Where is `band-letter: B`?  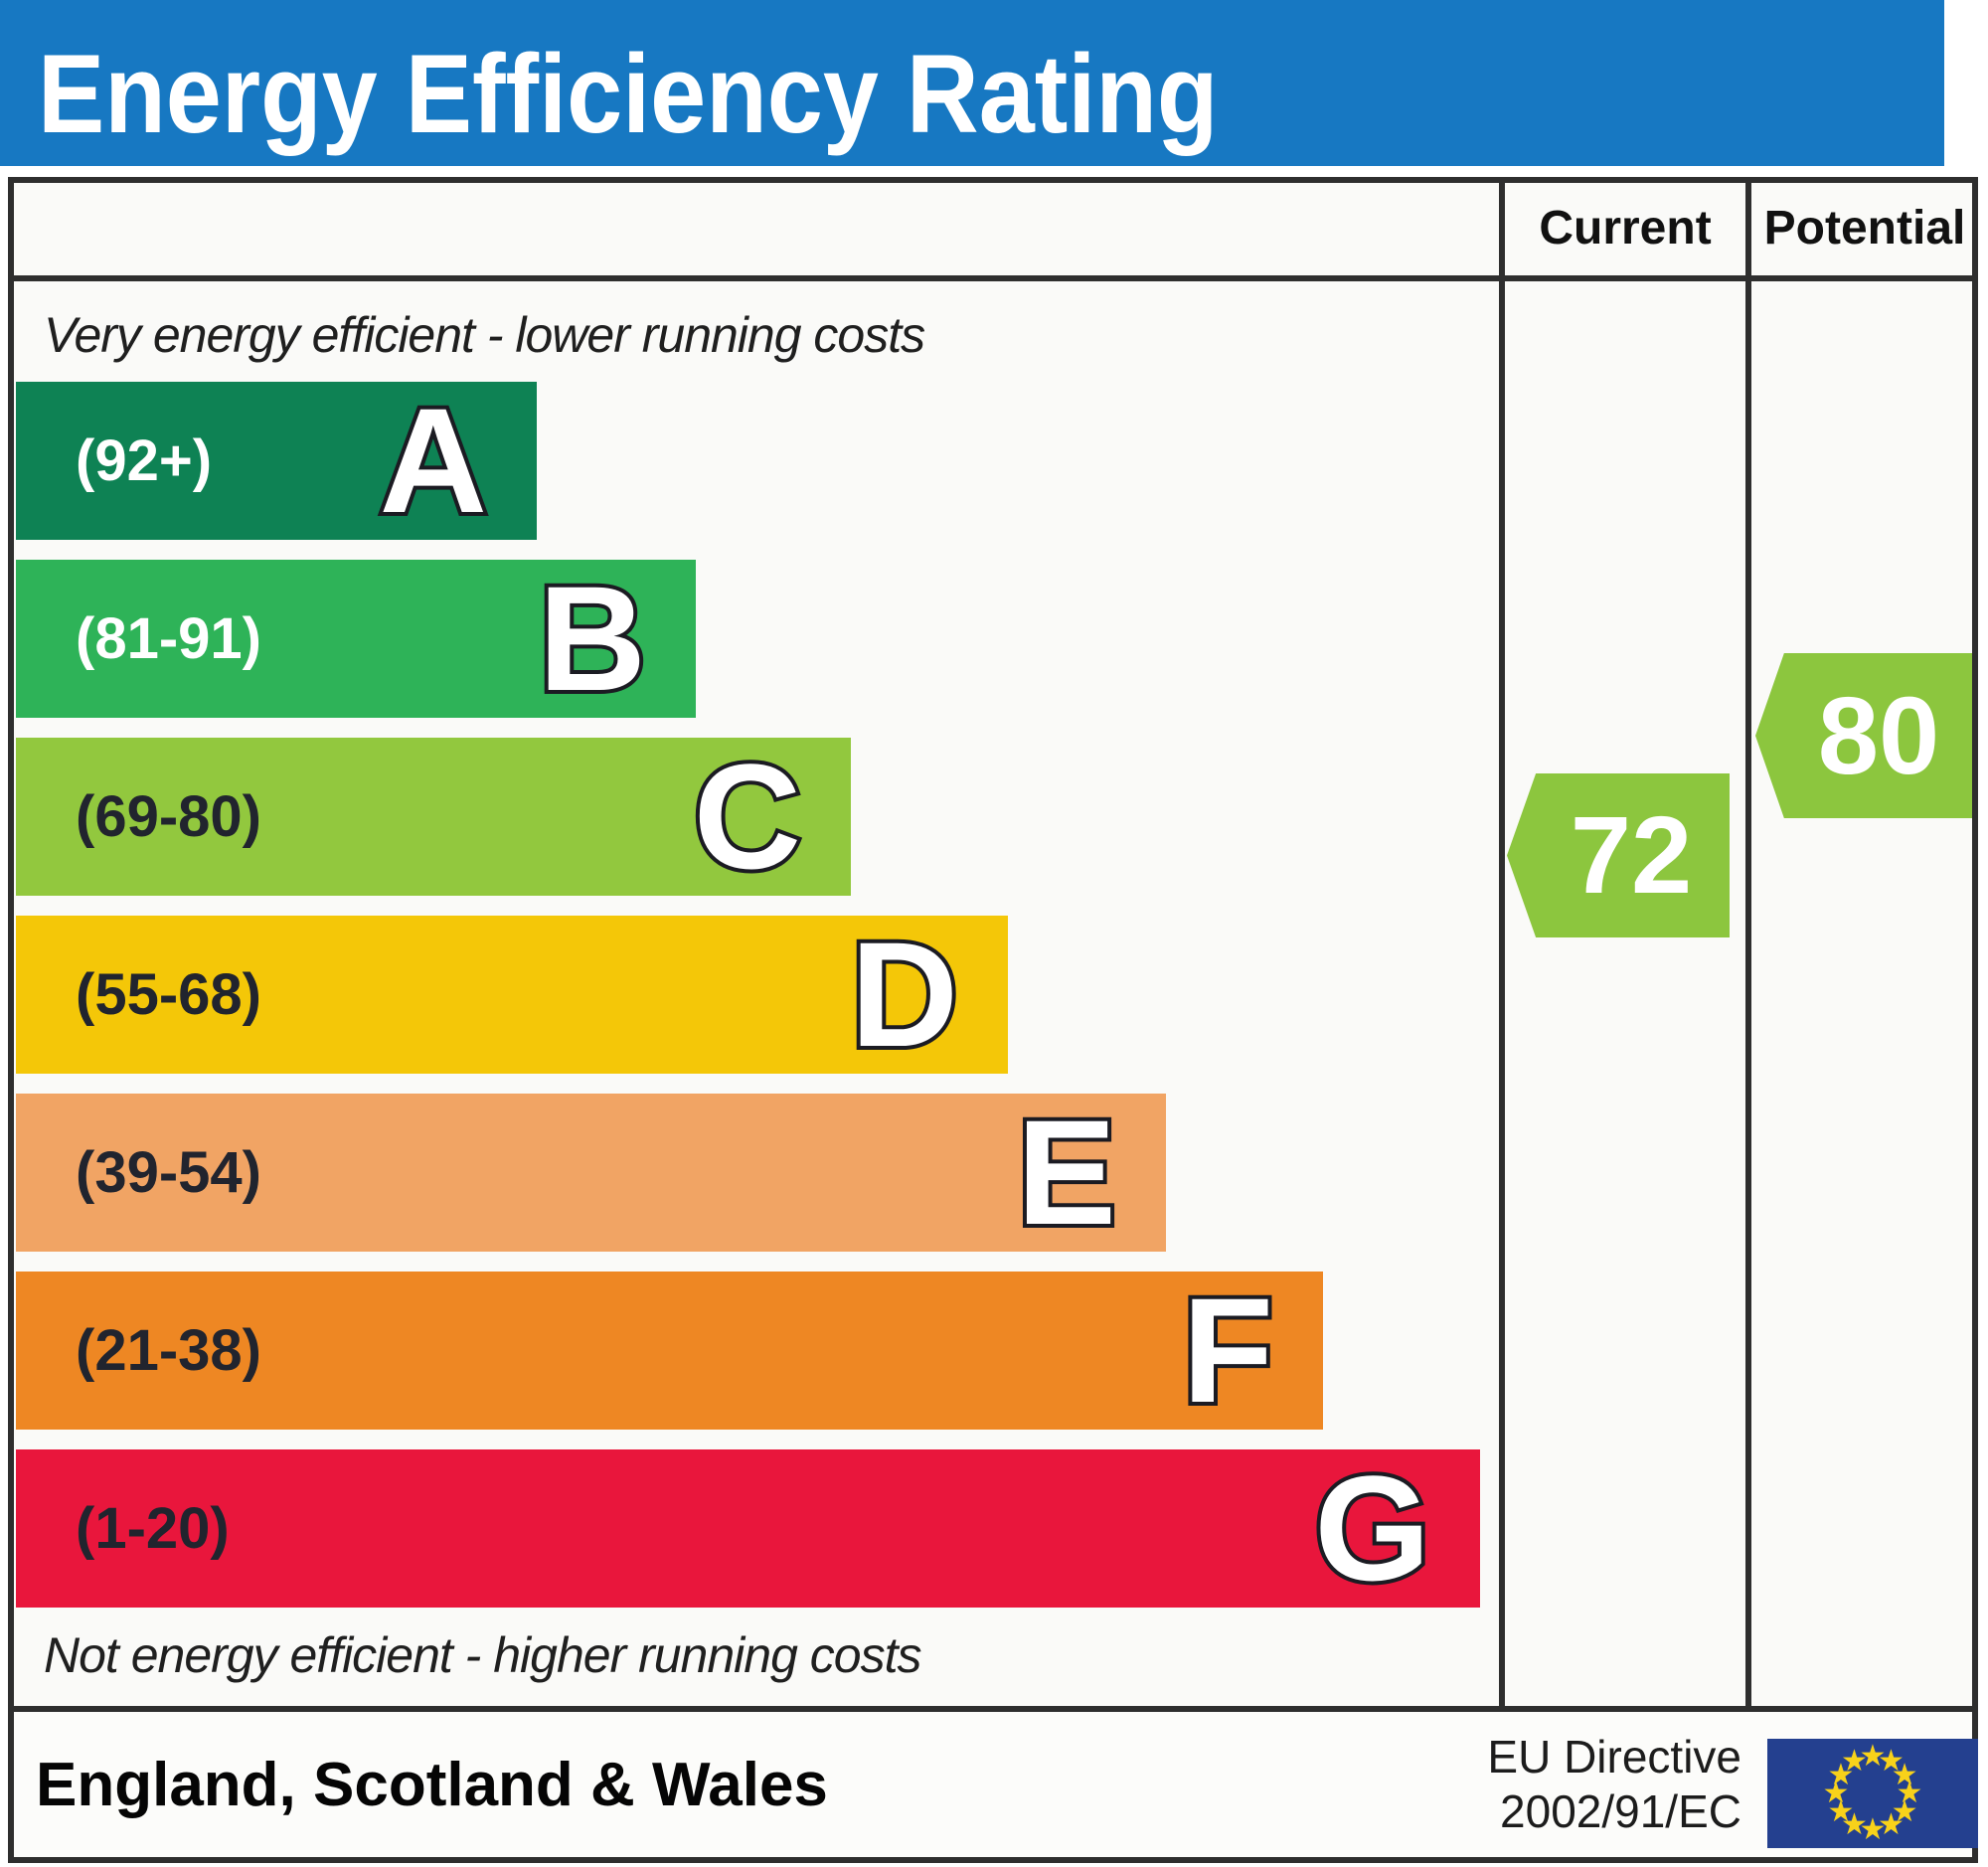
band-letter: B is located at coordinates (592, 638).